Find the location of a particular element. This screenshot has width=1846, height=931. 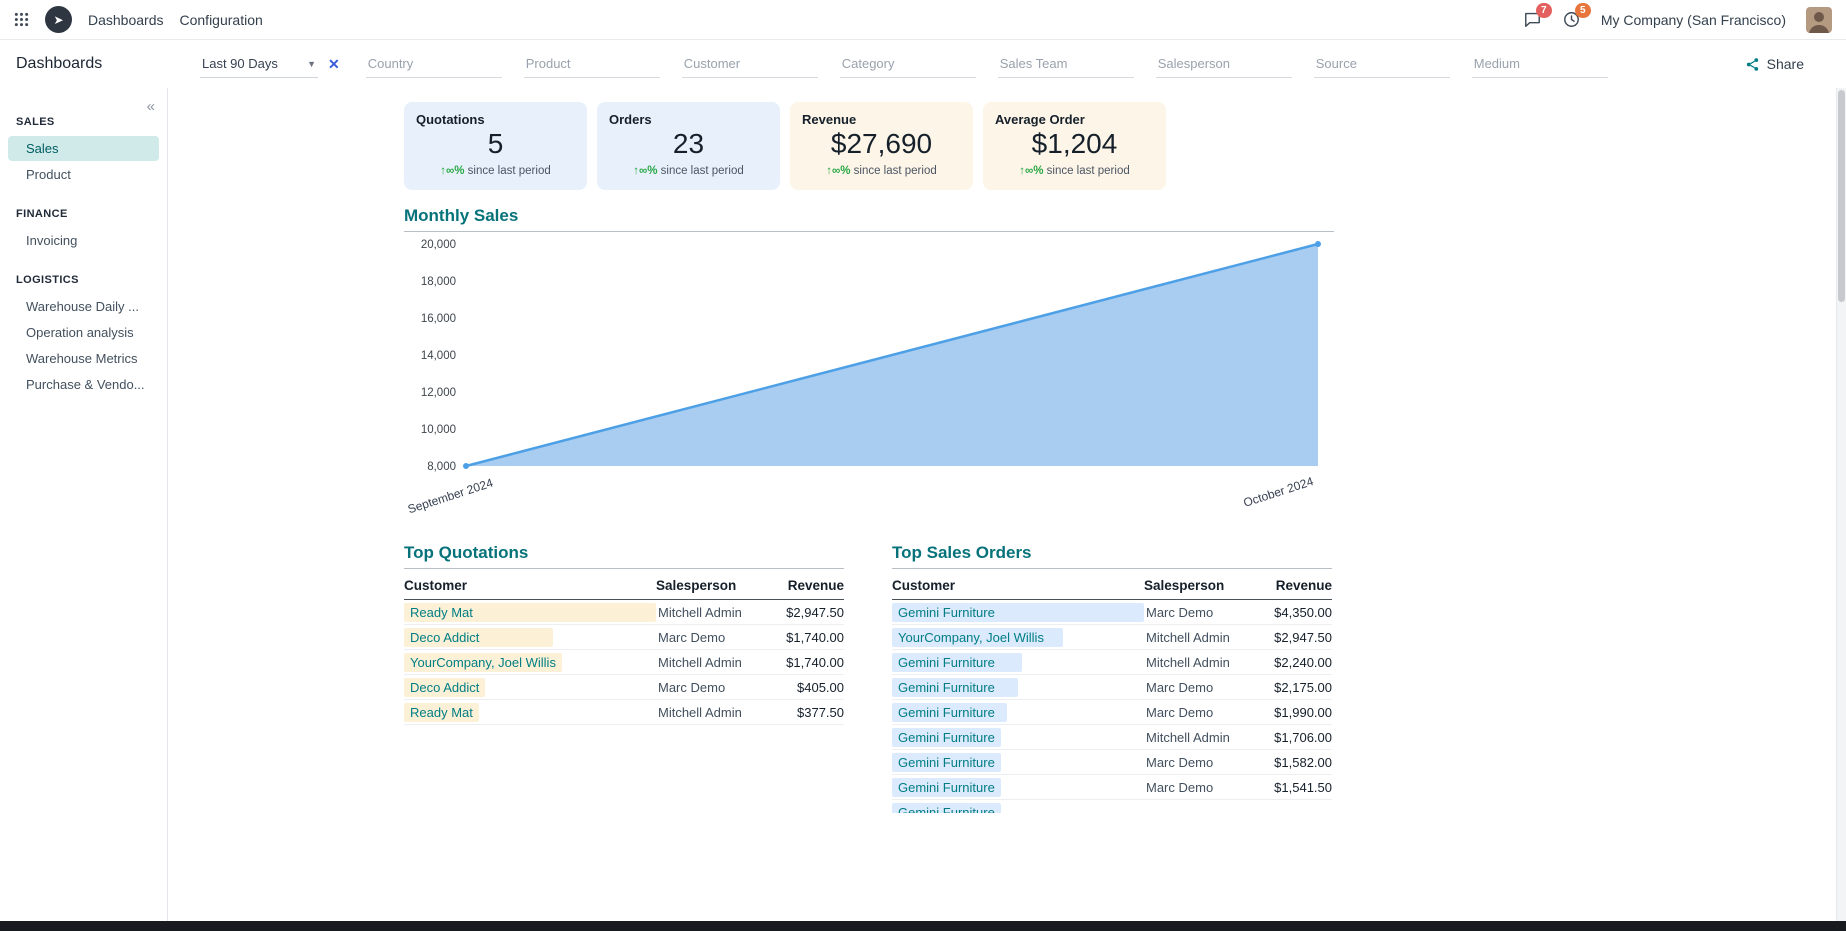

filter-input-medium is located at coordinates (1539, 64).